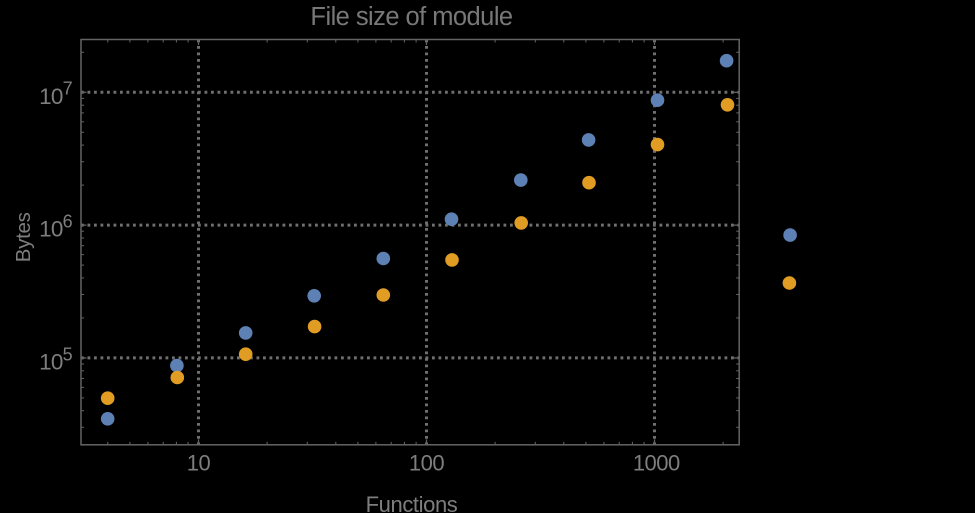  Describe the element at coordinates (426, 463) in the screenshot. I see `svg-text: 100` at that location.